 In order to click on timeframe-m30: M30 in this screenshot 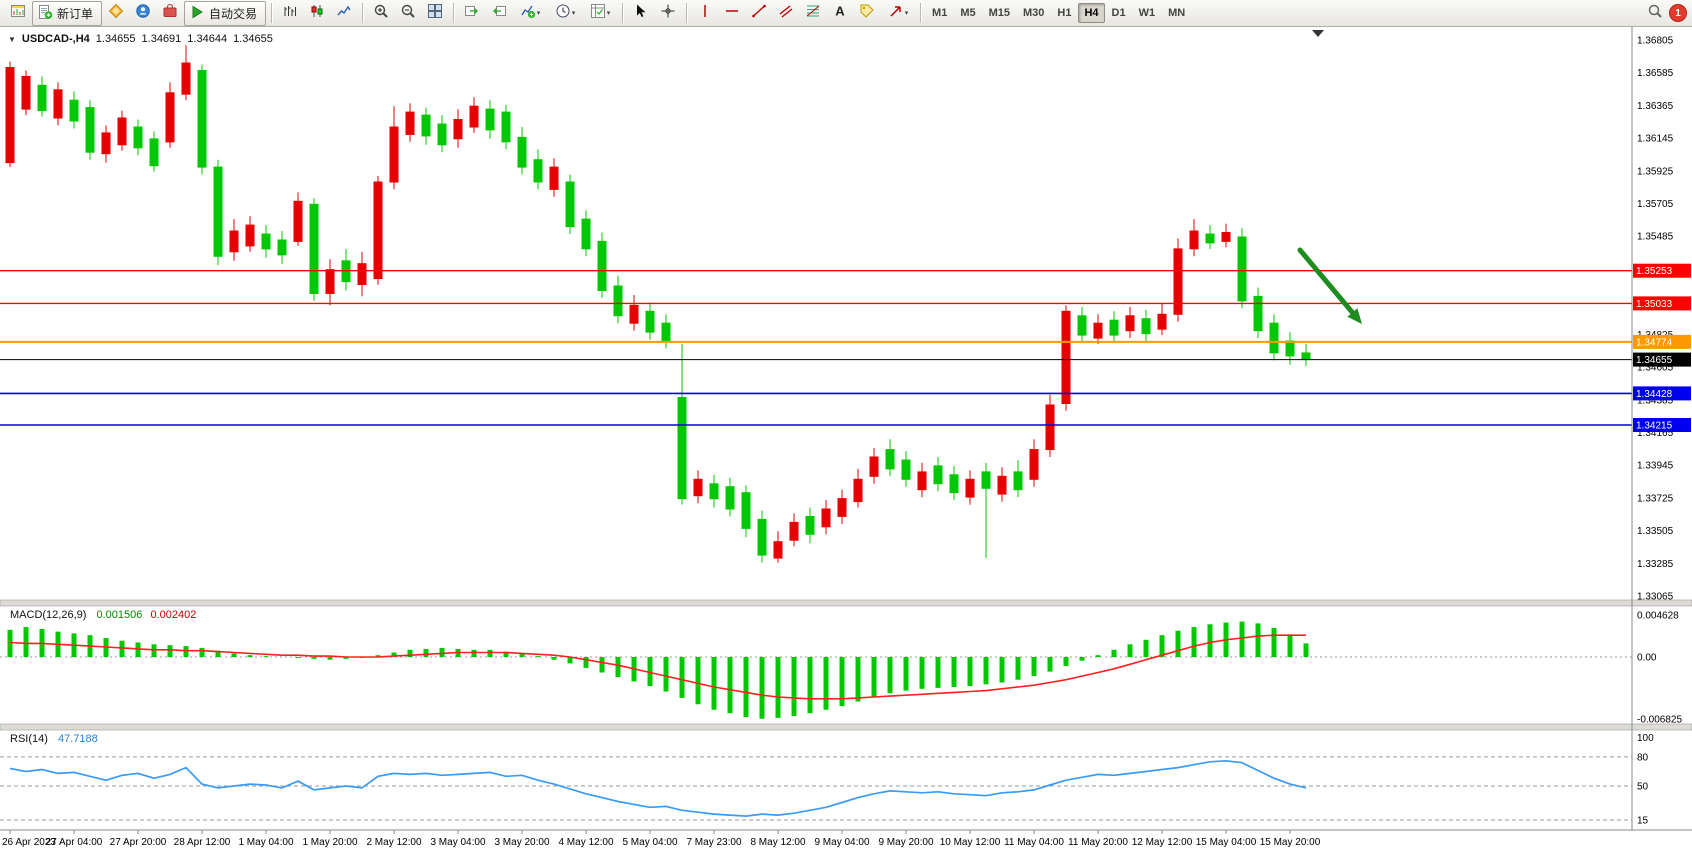, I will do `click(1034, 13)`.